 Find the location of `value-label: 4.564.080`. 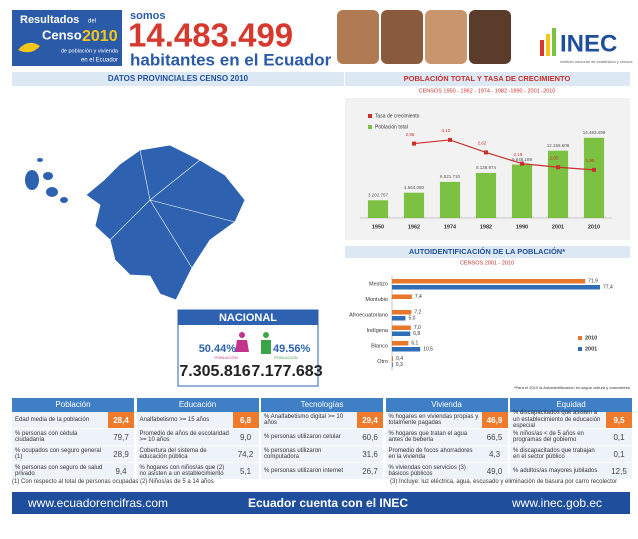

value-label: 4.564.080 is located at coordinates (414, 187).